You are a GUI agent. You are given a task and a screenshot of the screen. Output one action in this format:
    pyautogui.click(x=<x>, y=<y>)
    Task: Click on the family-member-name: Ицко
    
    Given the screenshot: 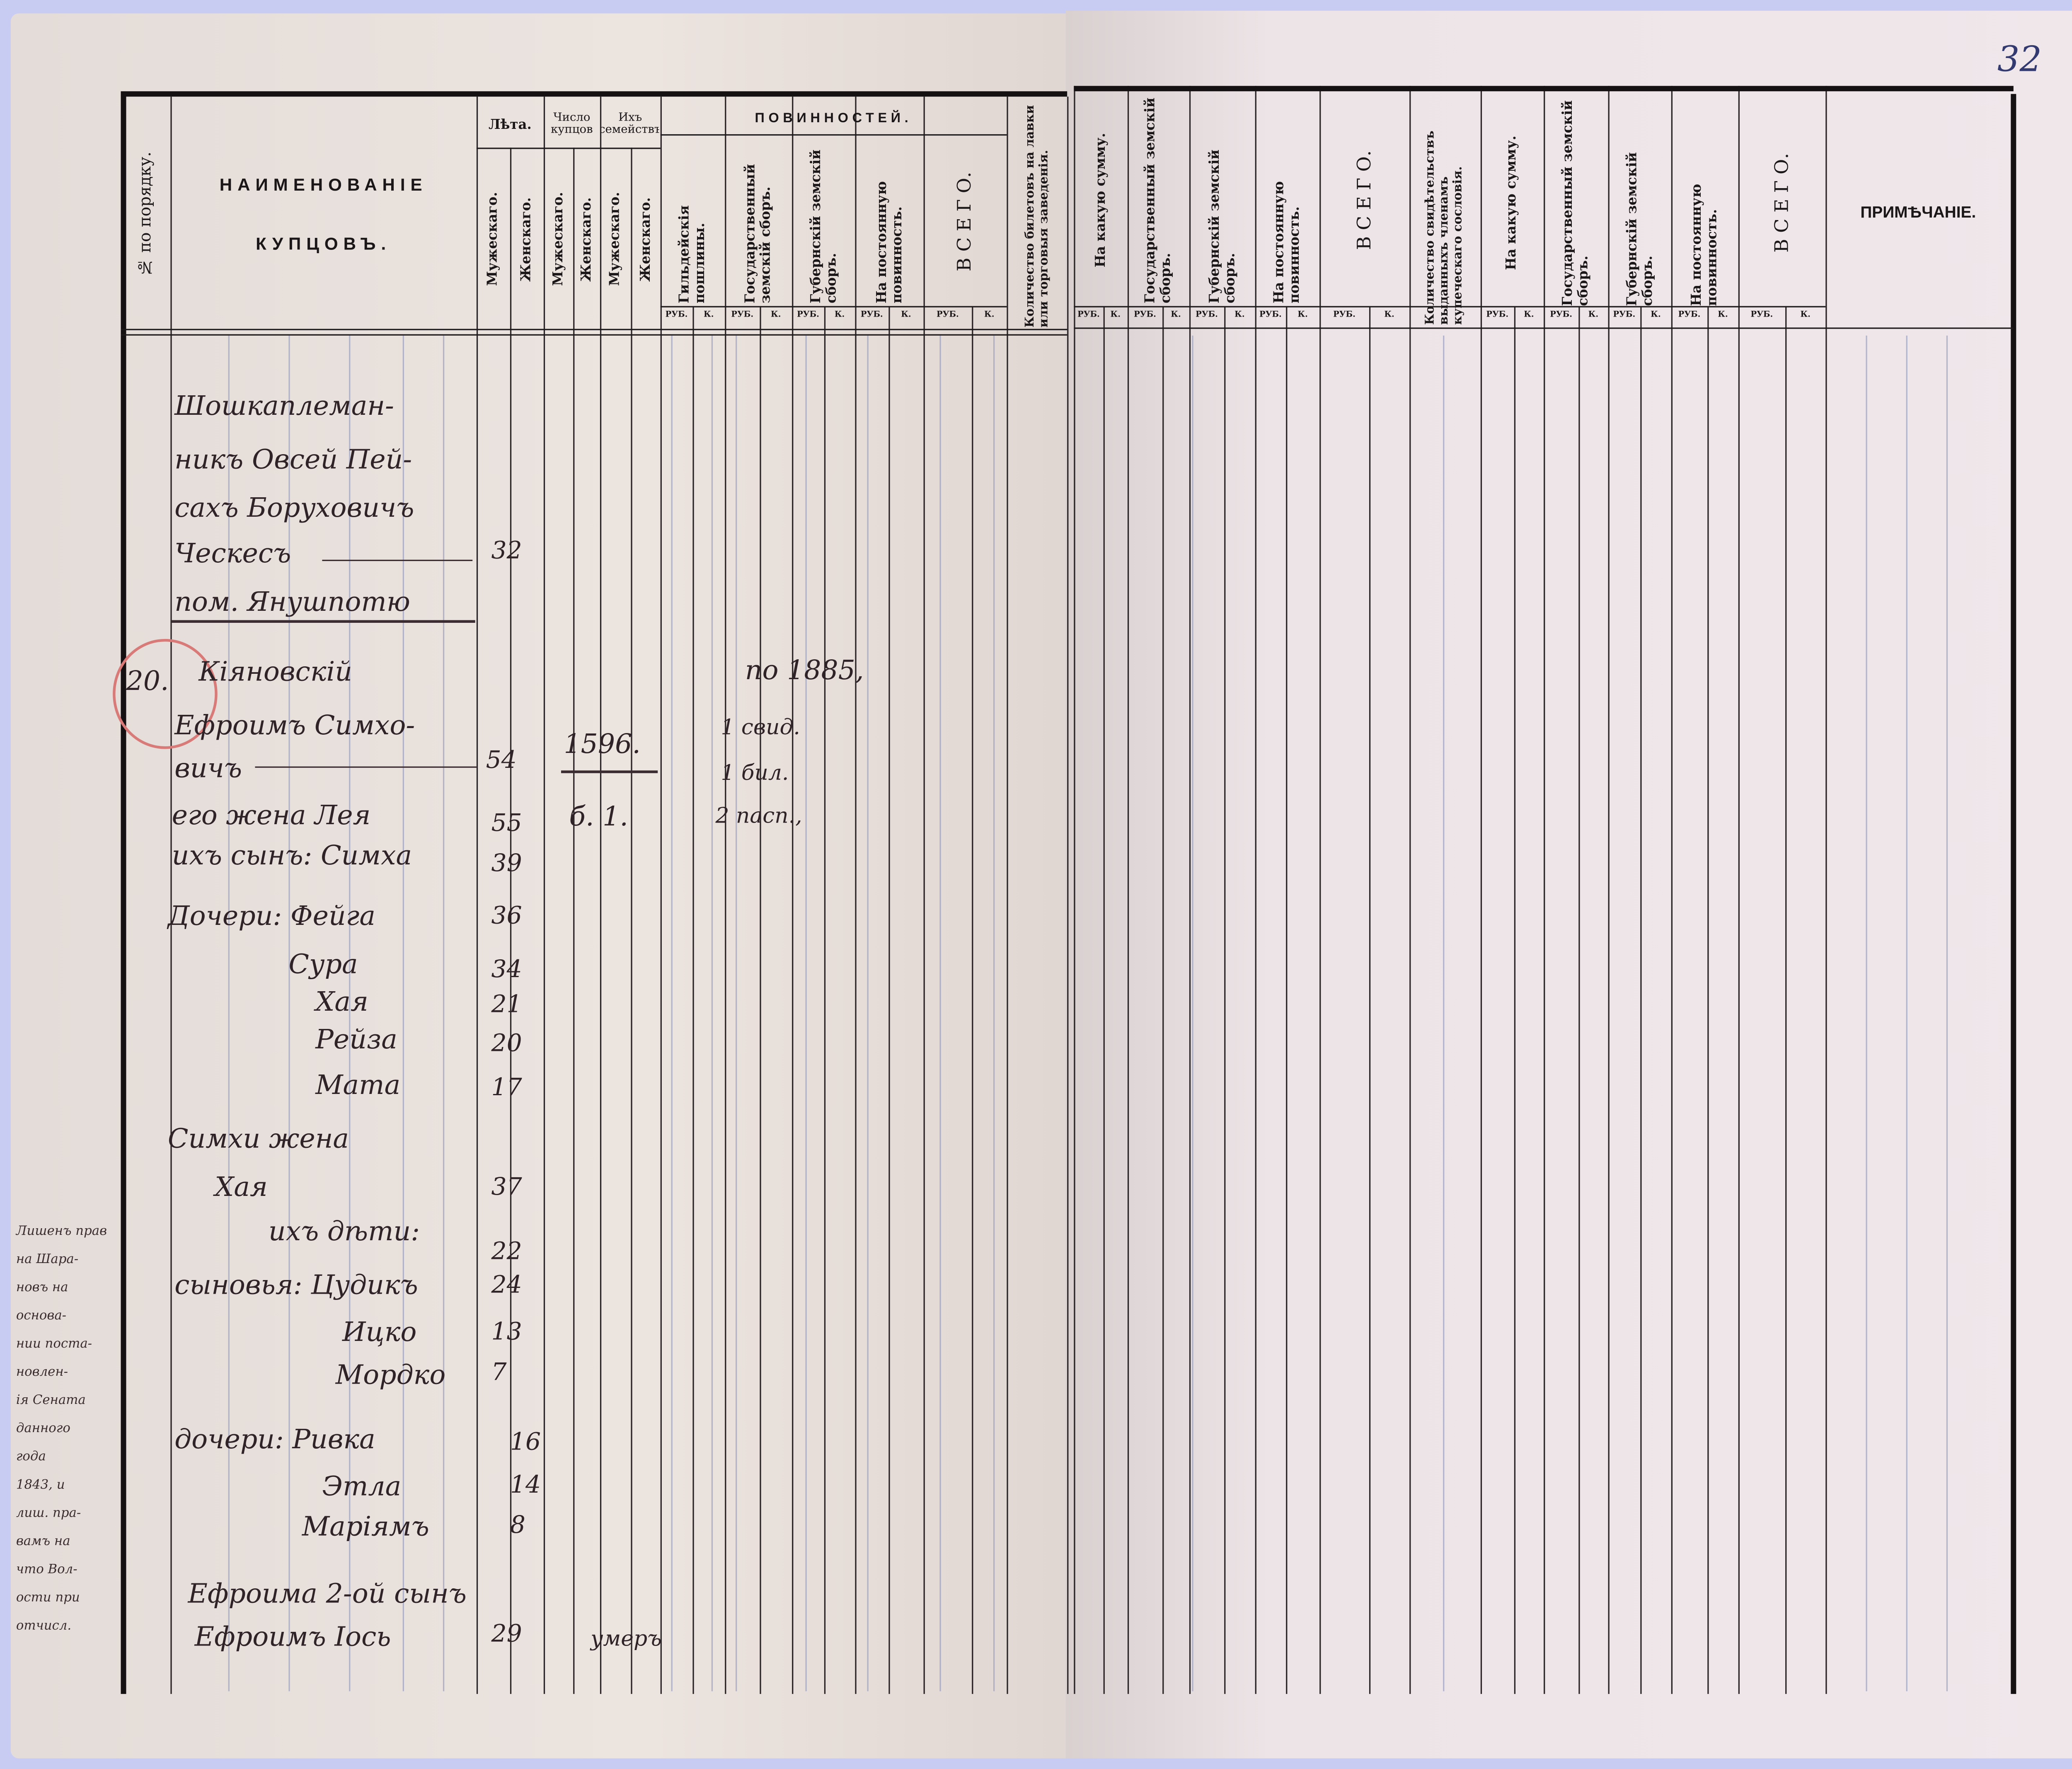 What is the action you would take?
    pyautogui.click(x=379, y=1331)
    